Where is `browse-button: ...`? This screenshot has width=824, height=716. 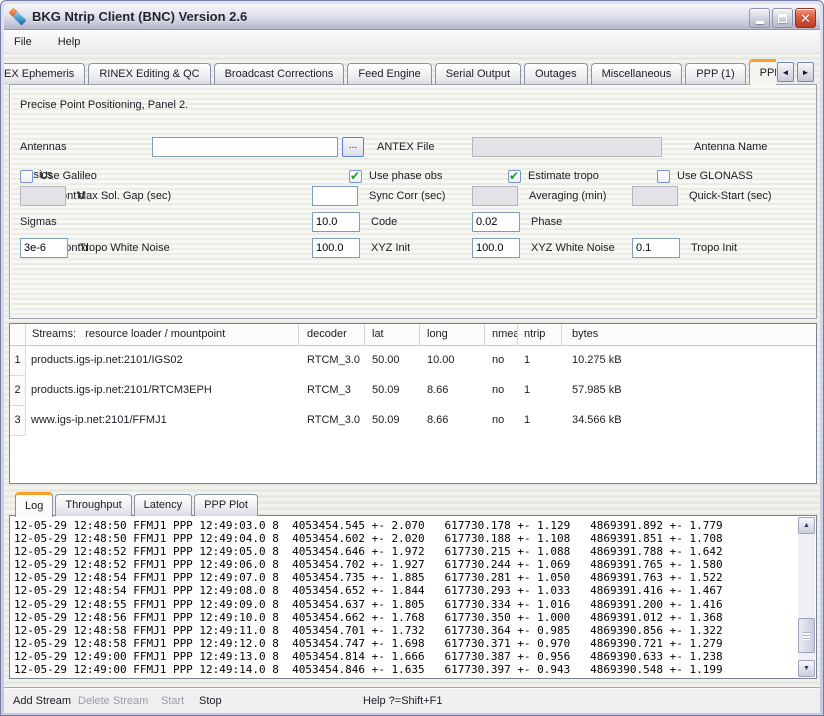 browse-button: ... is located at coordinates (353, 147).